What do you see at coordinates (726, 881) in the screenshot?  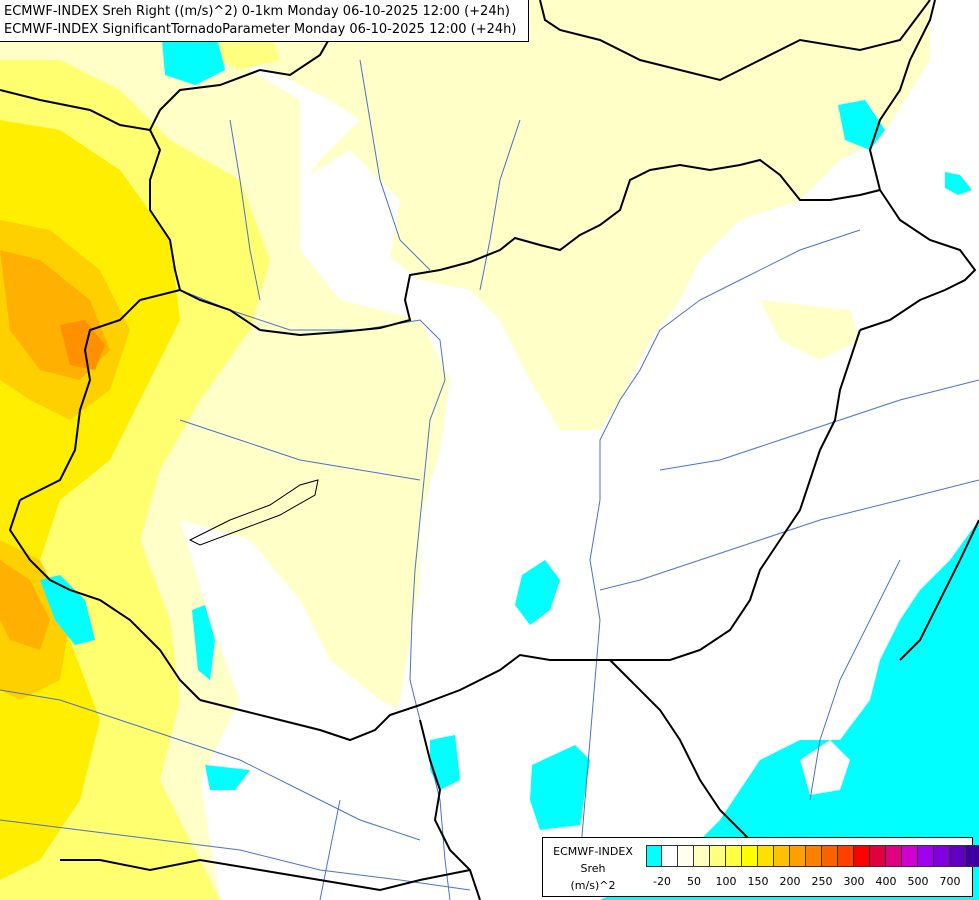 I see `legend-tick-label: 100` at bounding box center [726, 881].